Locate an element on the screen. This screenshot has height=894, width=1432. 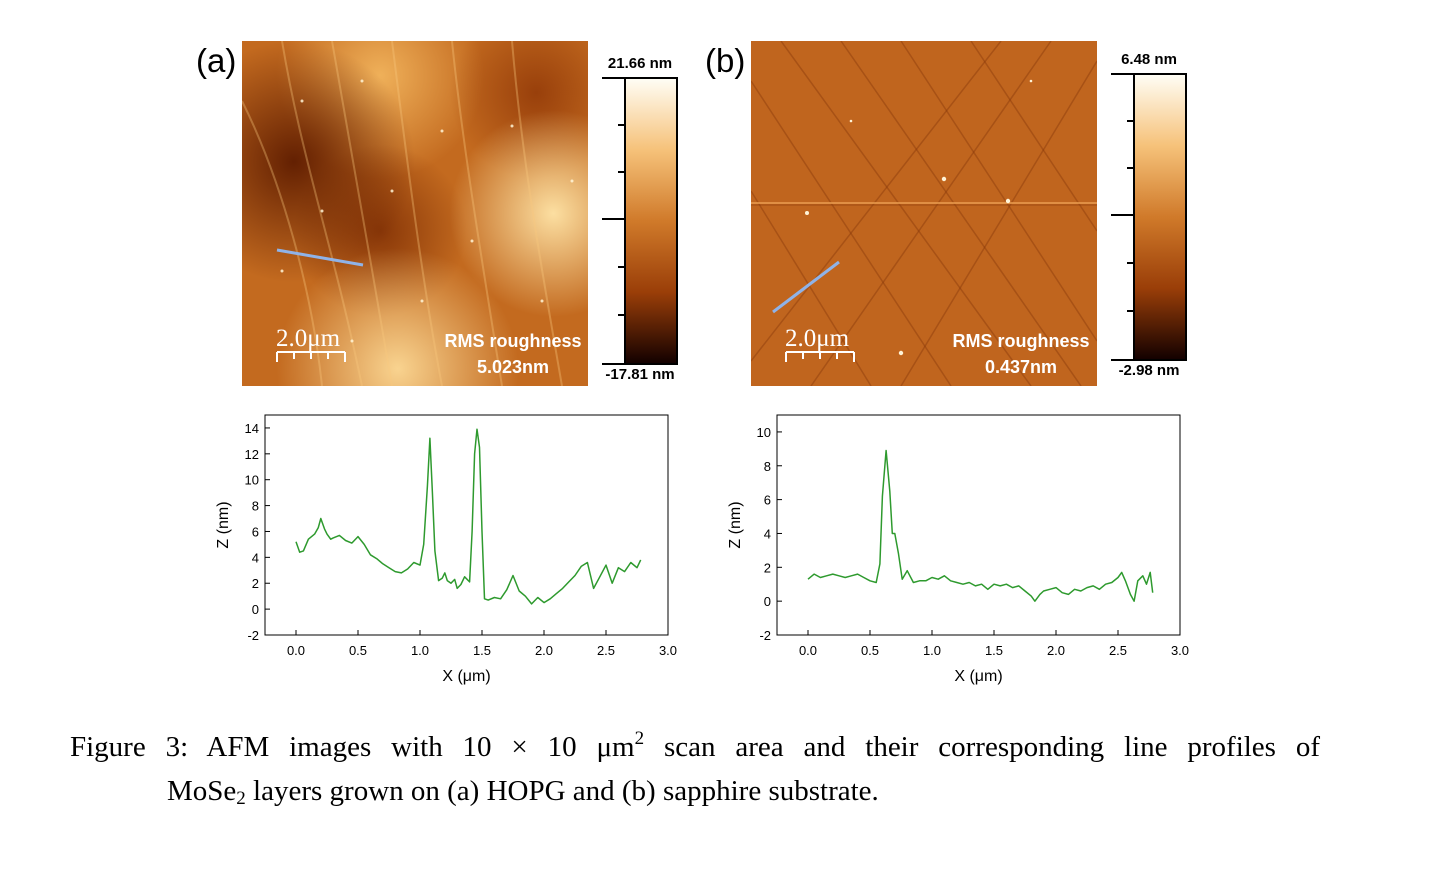
caption-superscript: 2 is located at coordinates (639, 738).